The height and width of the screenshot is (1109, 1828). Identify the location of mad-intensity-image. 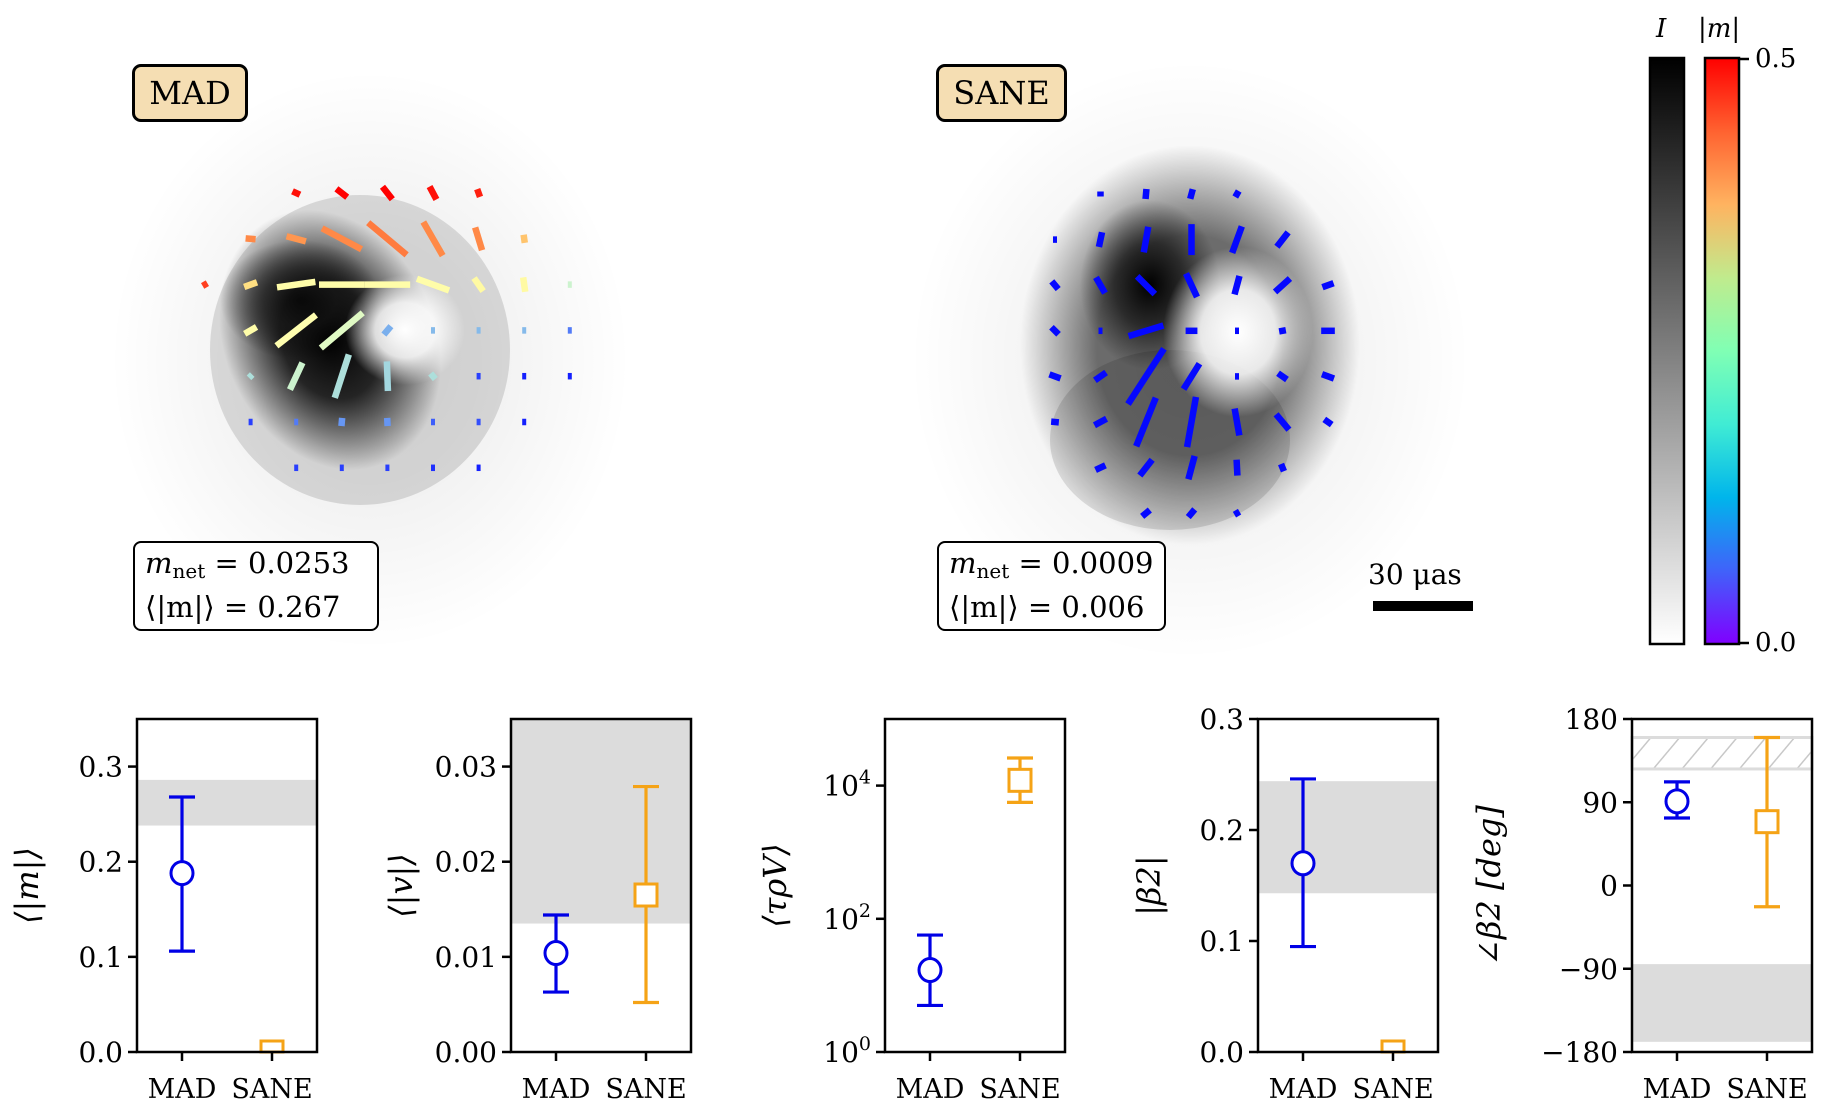
(370, 360).